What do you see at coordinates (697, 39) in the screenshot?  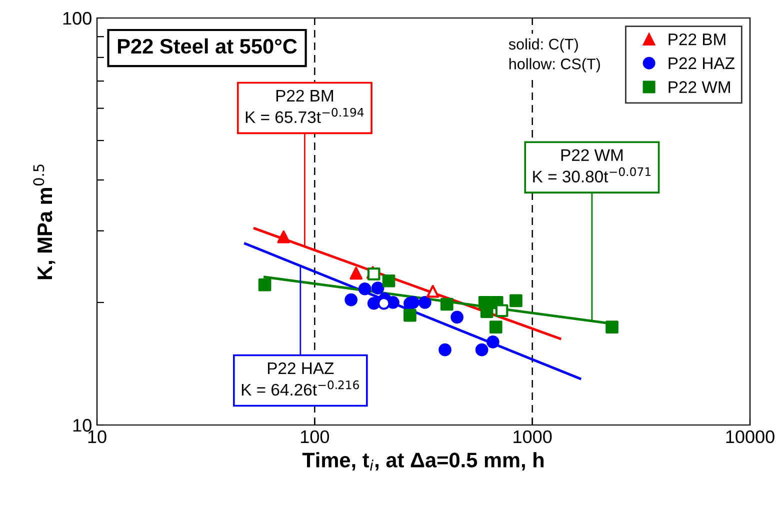 I see `legend-label: P22 BM` at bounding box center [697, 39].